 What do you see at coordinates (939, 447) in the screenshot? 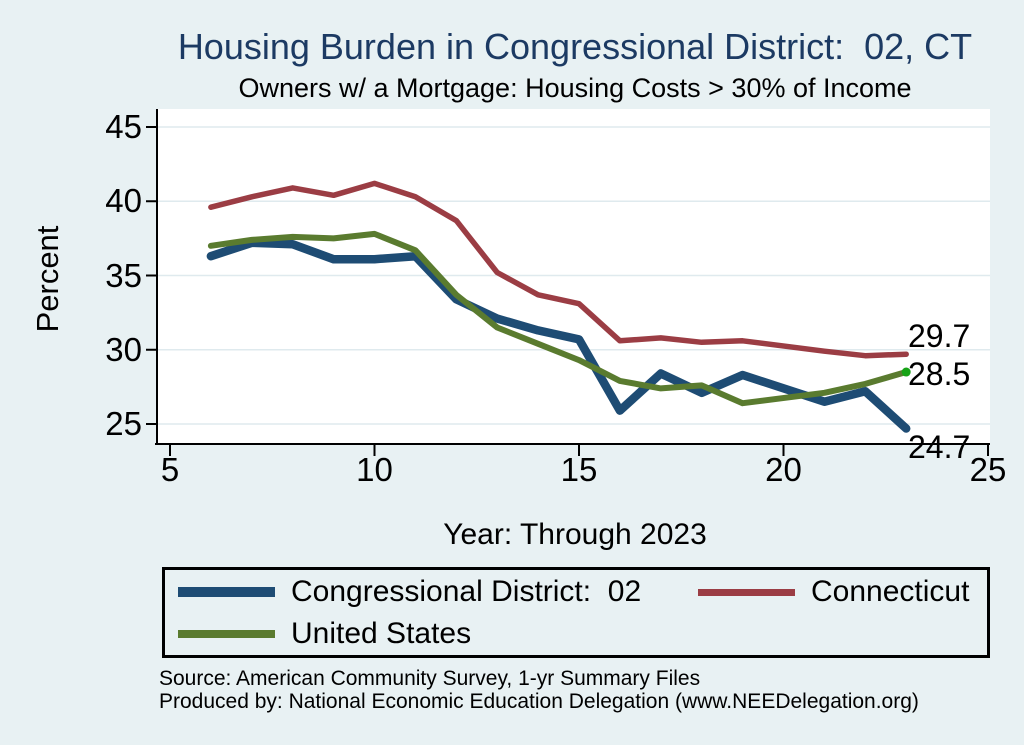
I see `end-value-label: 24.7` at bounding box center [939, 447].